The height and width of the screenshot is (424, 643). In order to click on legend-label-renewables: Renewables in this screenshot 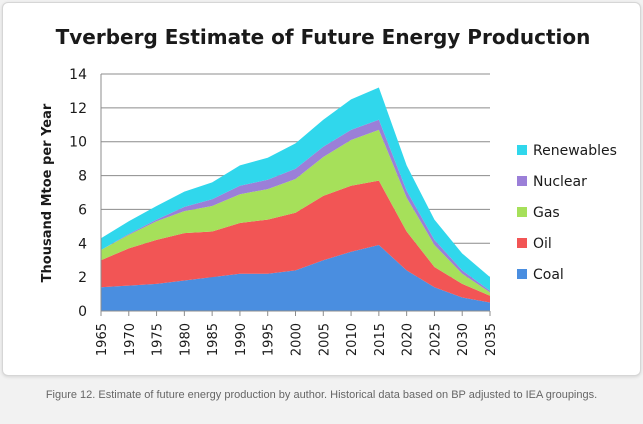, I will do `click(575, 151)`.